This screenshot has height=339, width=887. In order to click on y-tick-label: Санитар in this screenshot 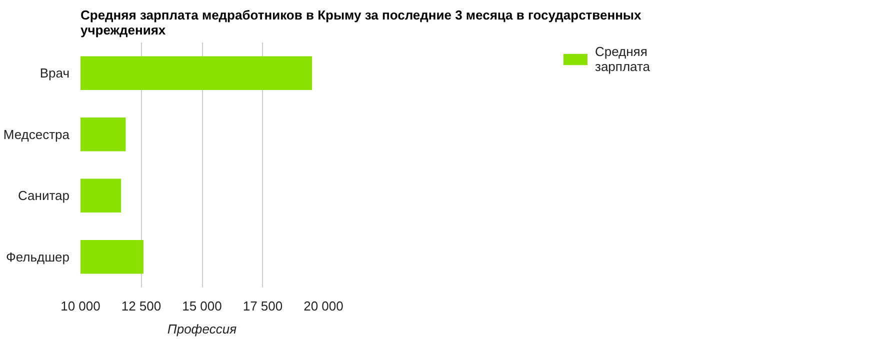, I will do `click(44, 196)`.